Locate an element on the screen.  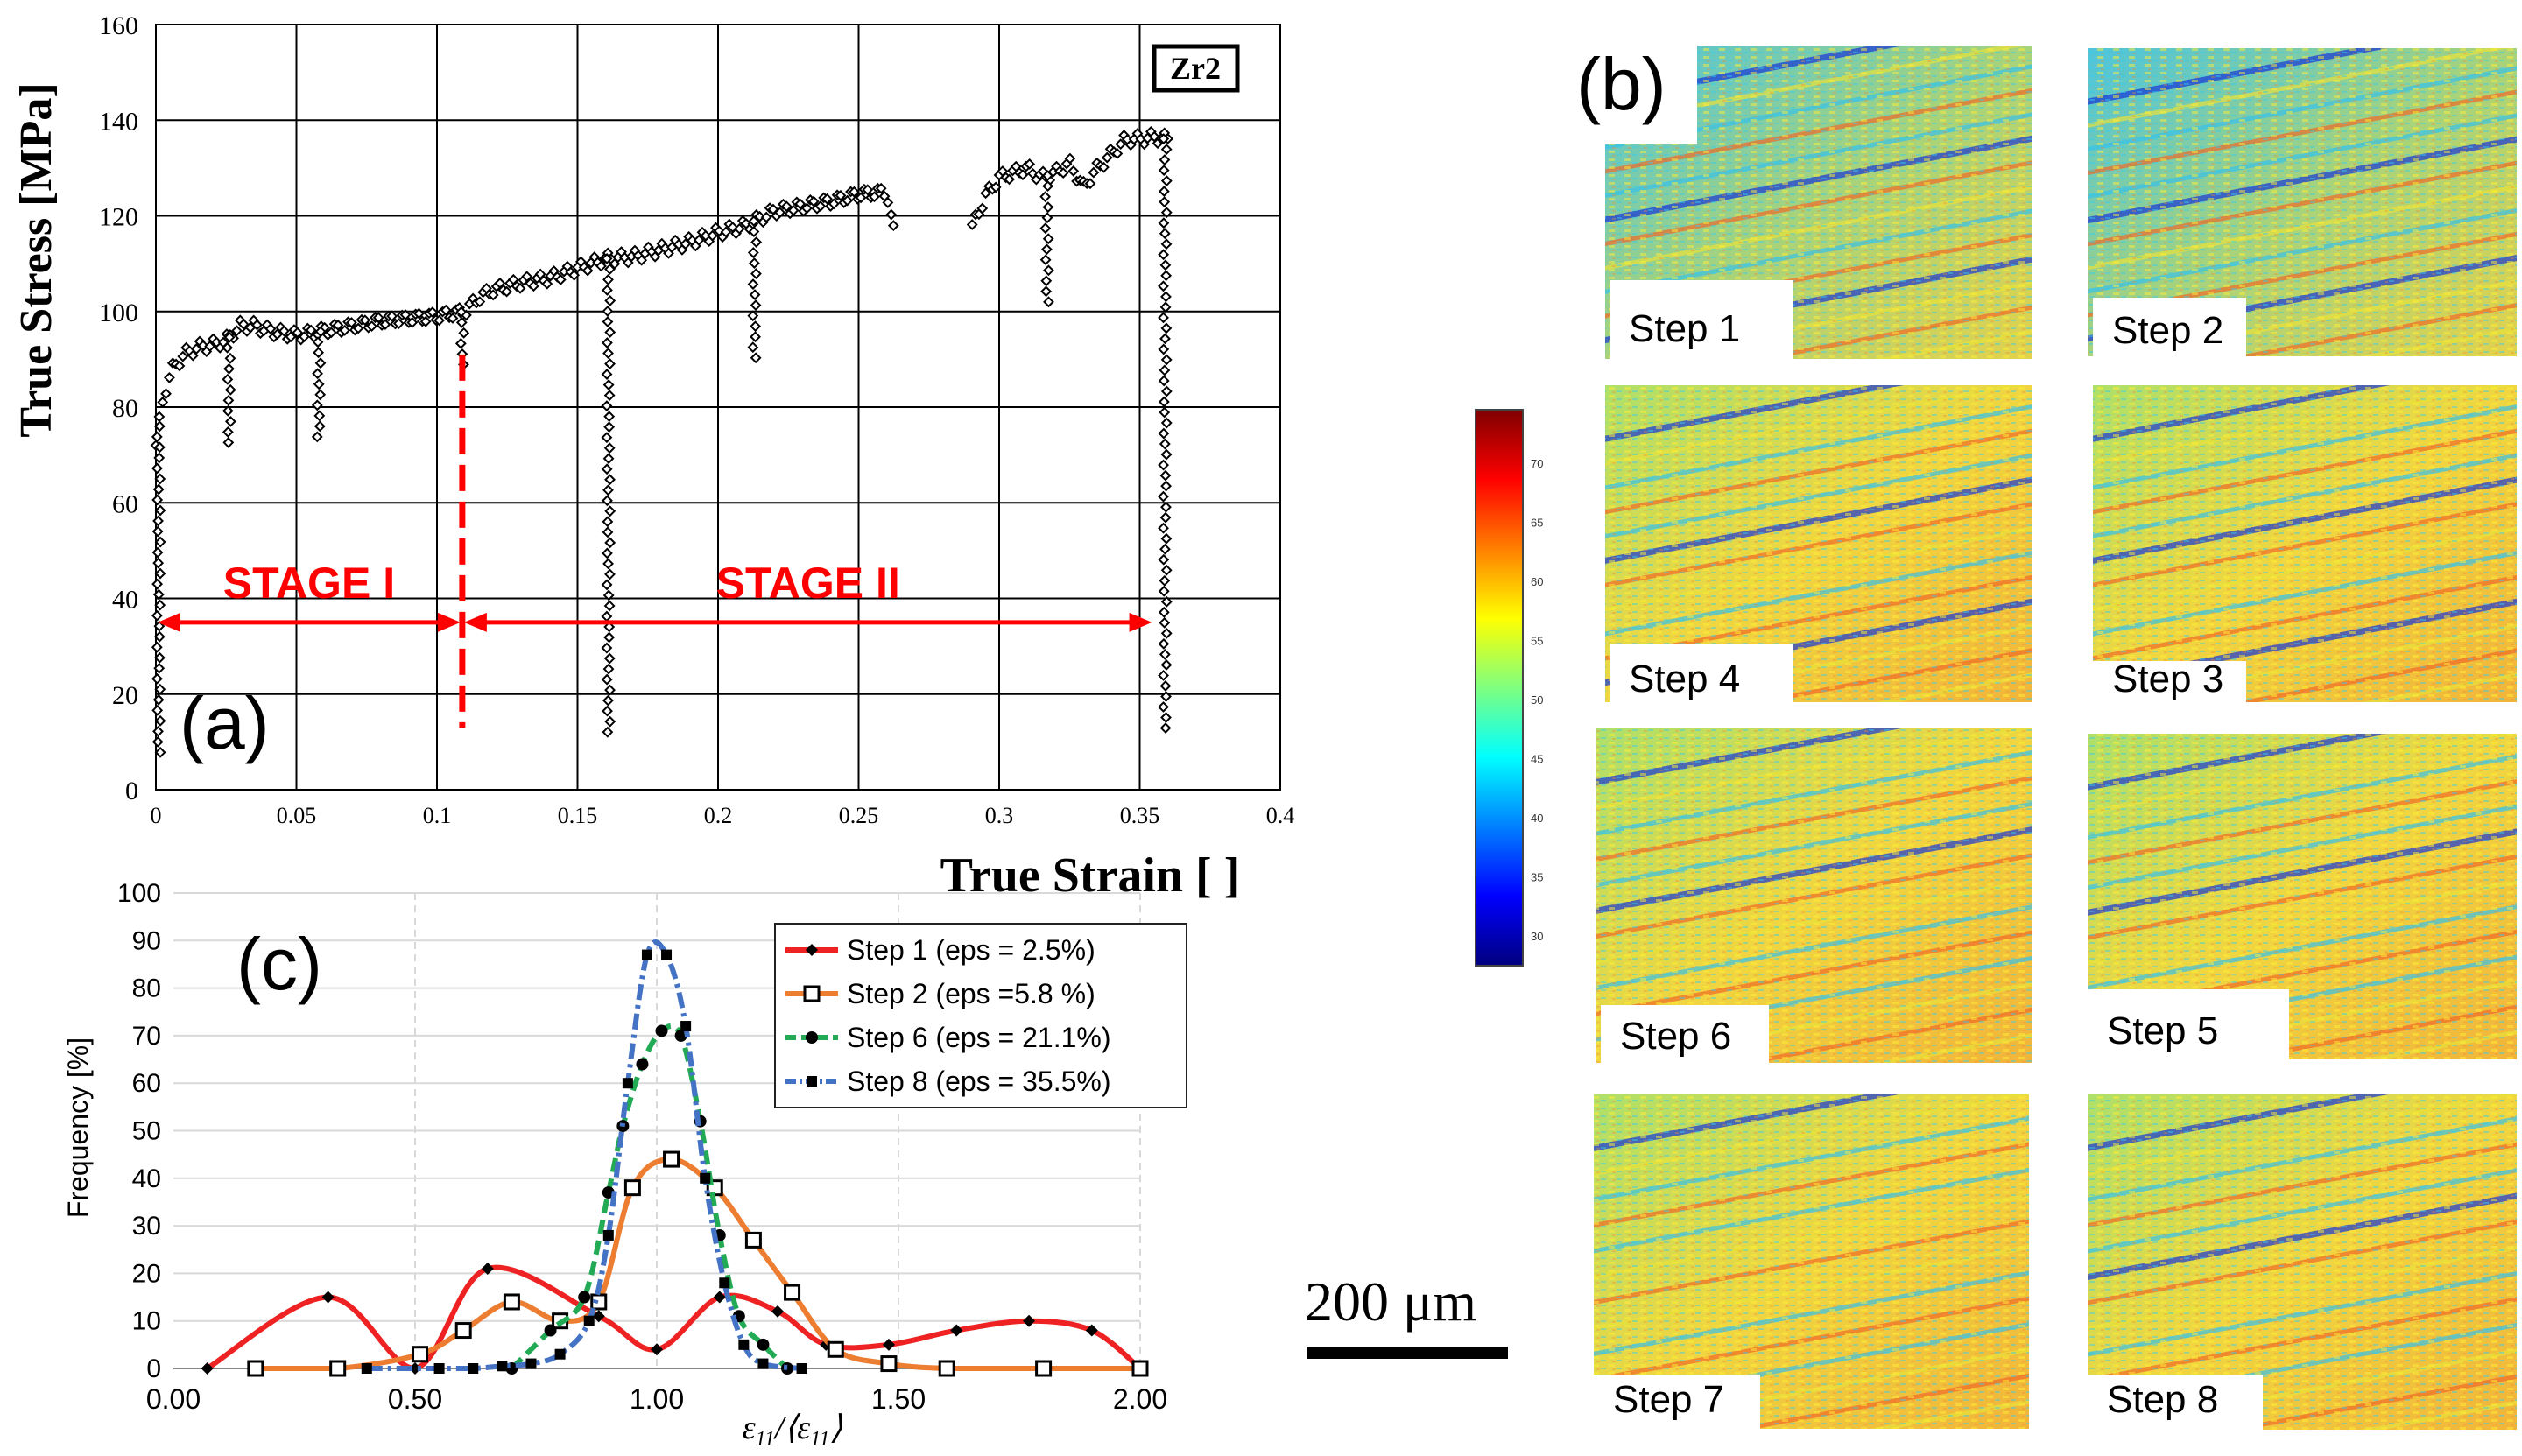
zr2-label: Zr2 is located at coordinates (1195, 68).